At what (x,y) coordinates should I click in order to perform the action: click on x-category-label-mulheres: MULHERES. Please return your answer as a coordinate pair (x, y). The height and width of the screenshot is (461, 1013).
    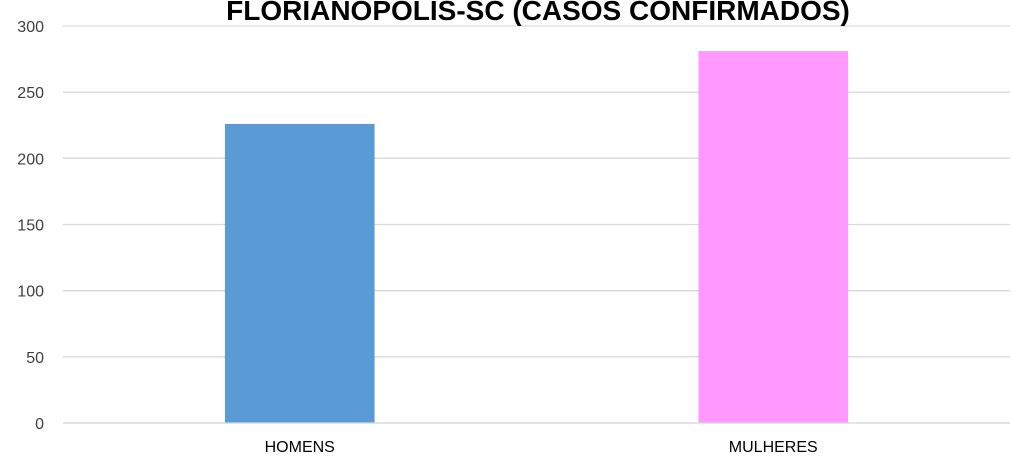
    Looking at the image, I should click on (773, 447).